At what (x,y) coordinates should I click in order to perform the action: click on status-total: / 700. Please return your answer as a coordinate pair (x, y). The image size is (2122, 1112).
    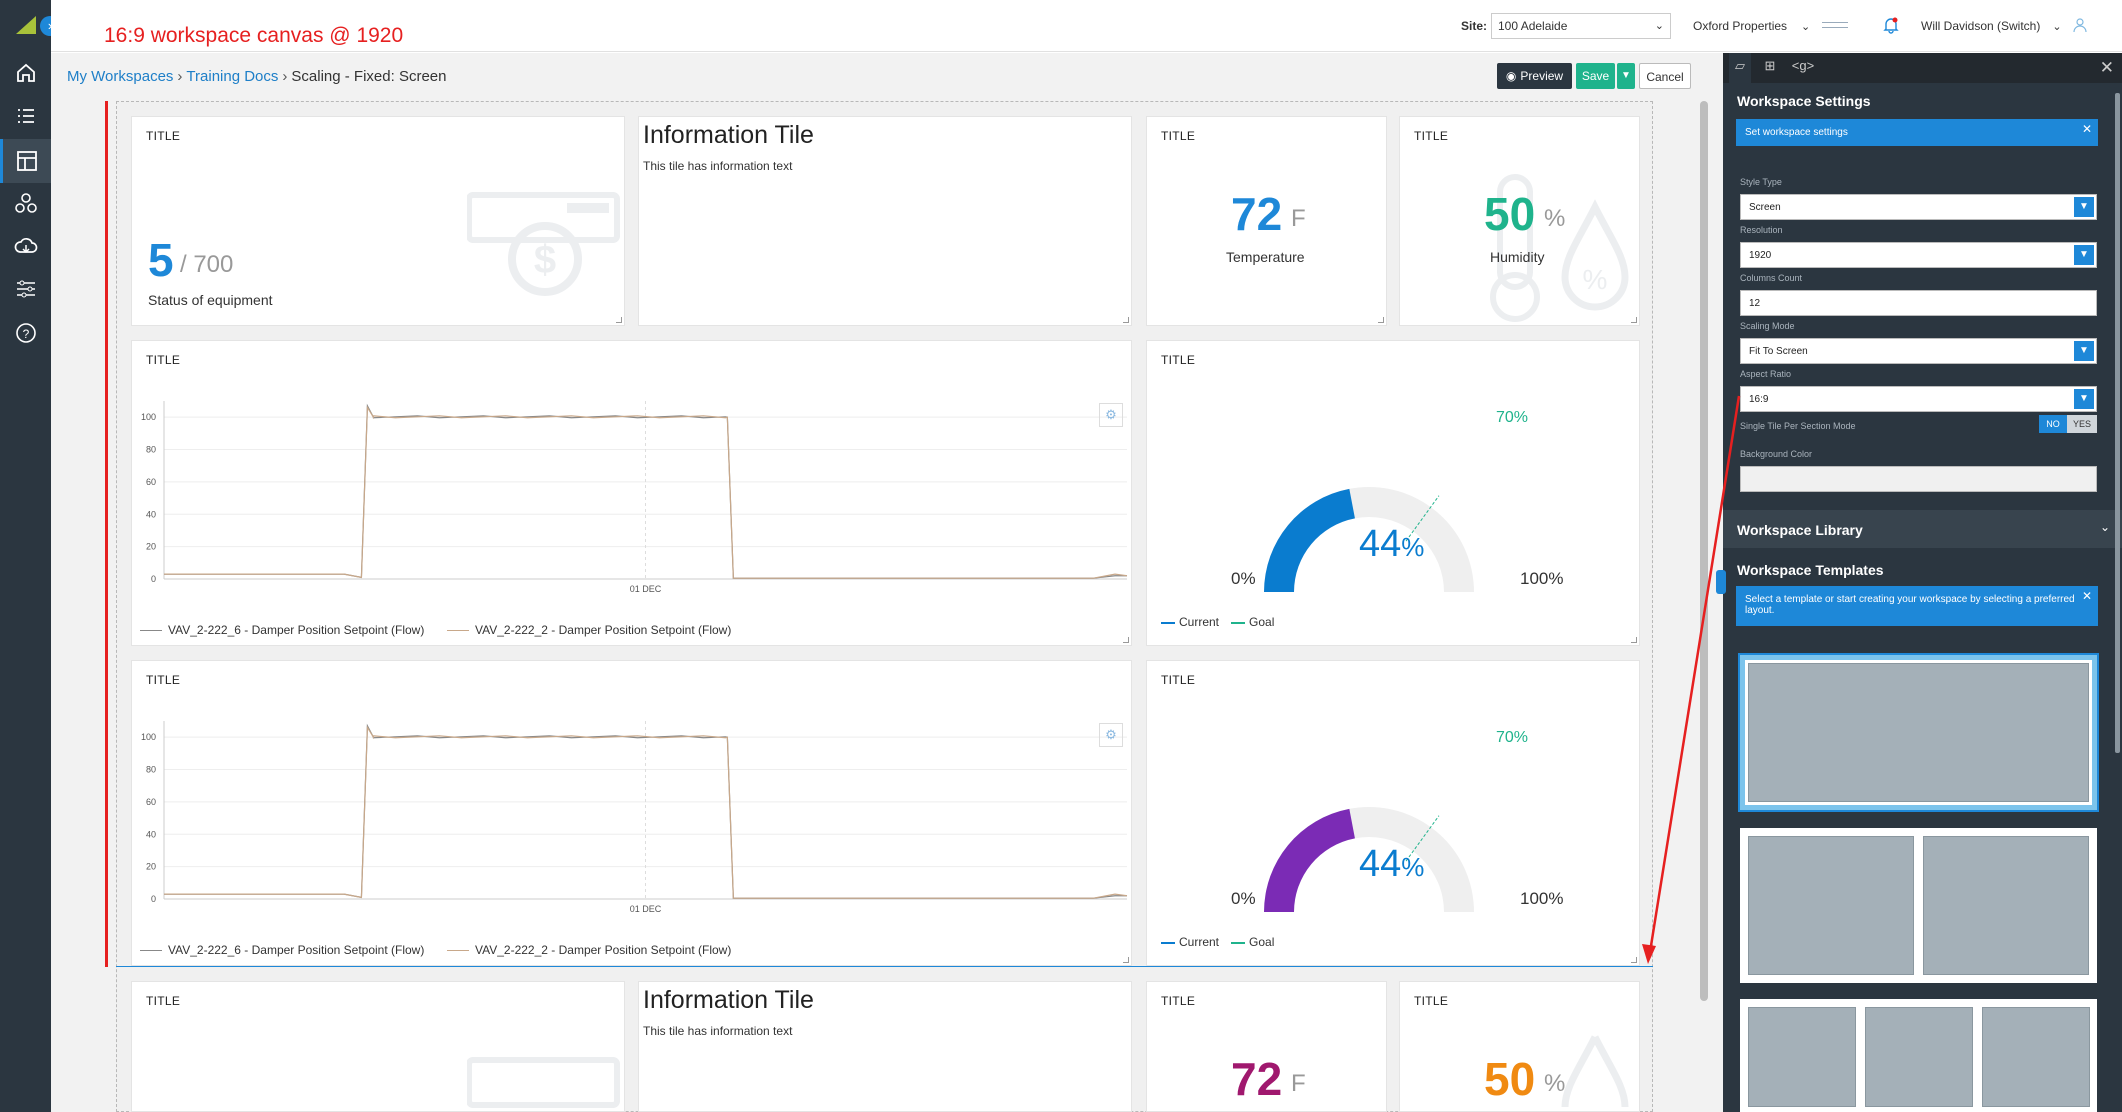
    Looking at the image, I should click on (207, 264).